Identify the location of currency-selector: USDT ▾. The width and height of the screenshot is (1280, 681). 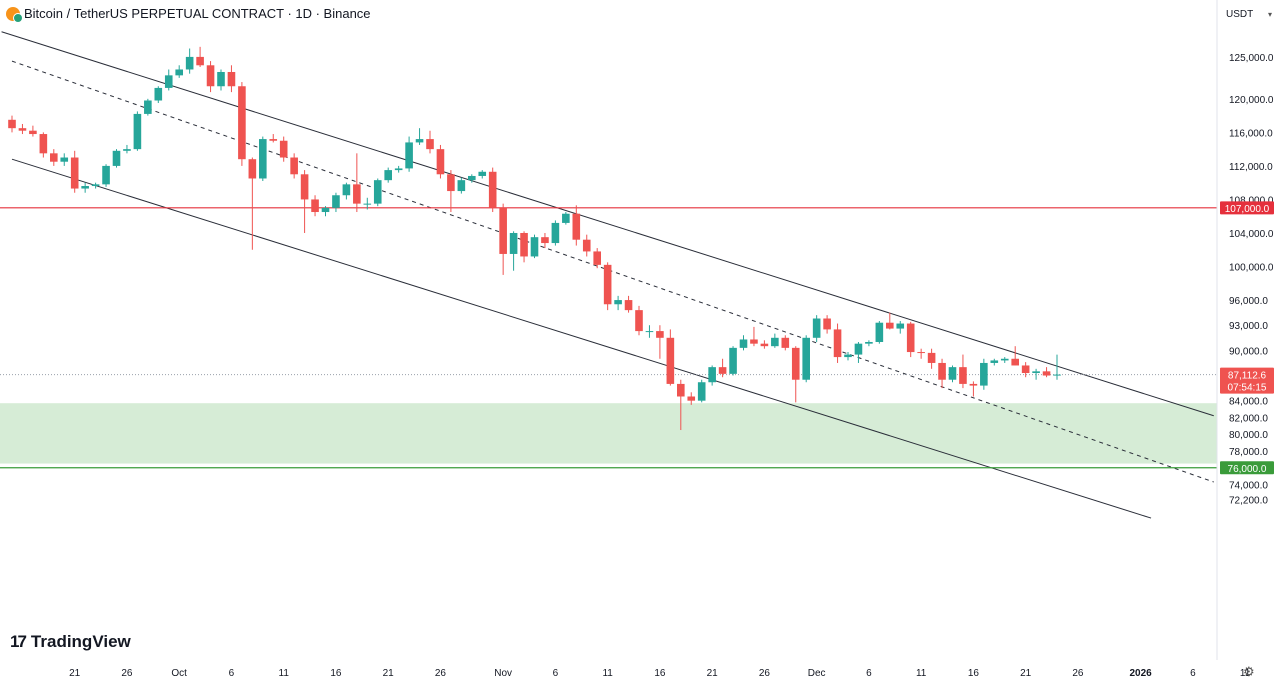
(1249, 14).